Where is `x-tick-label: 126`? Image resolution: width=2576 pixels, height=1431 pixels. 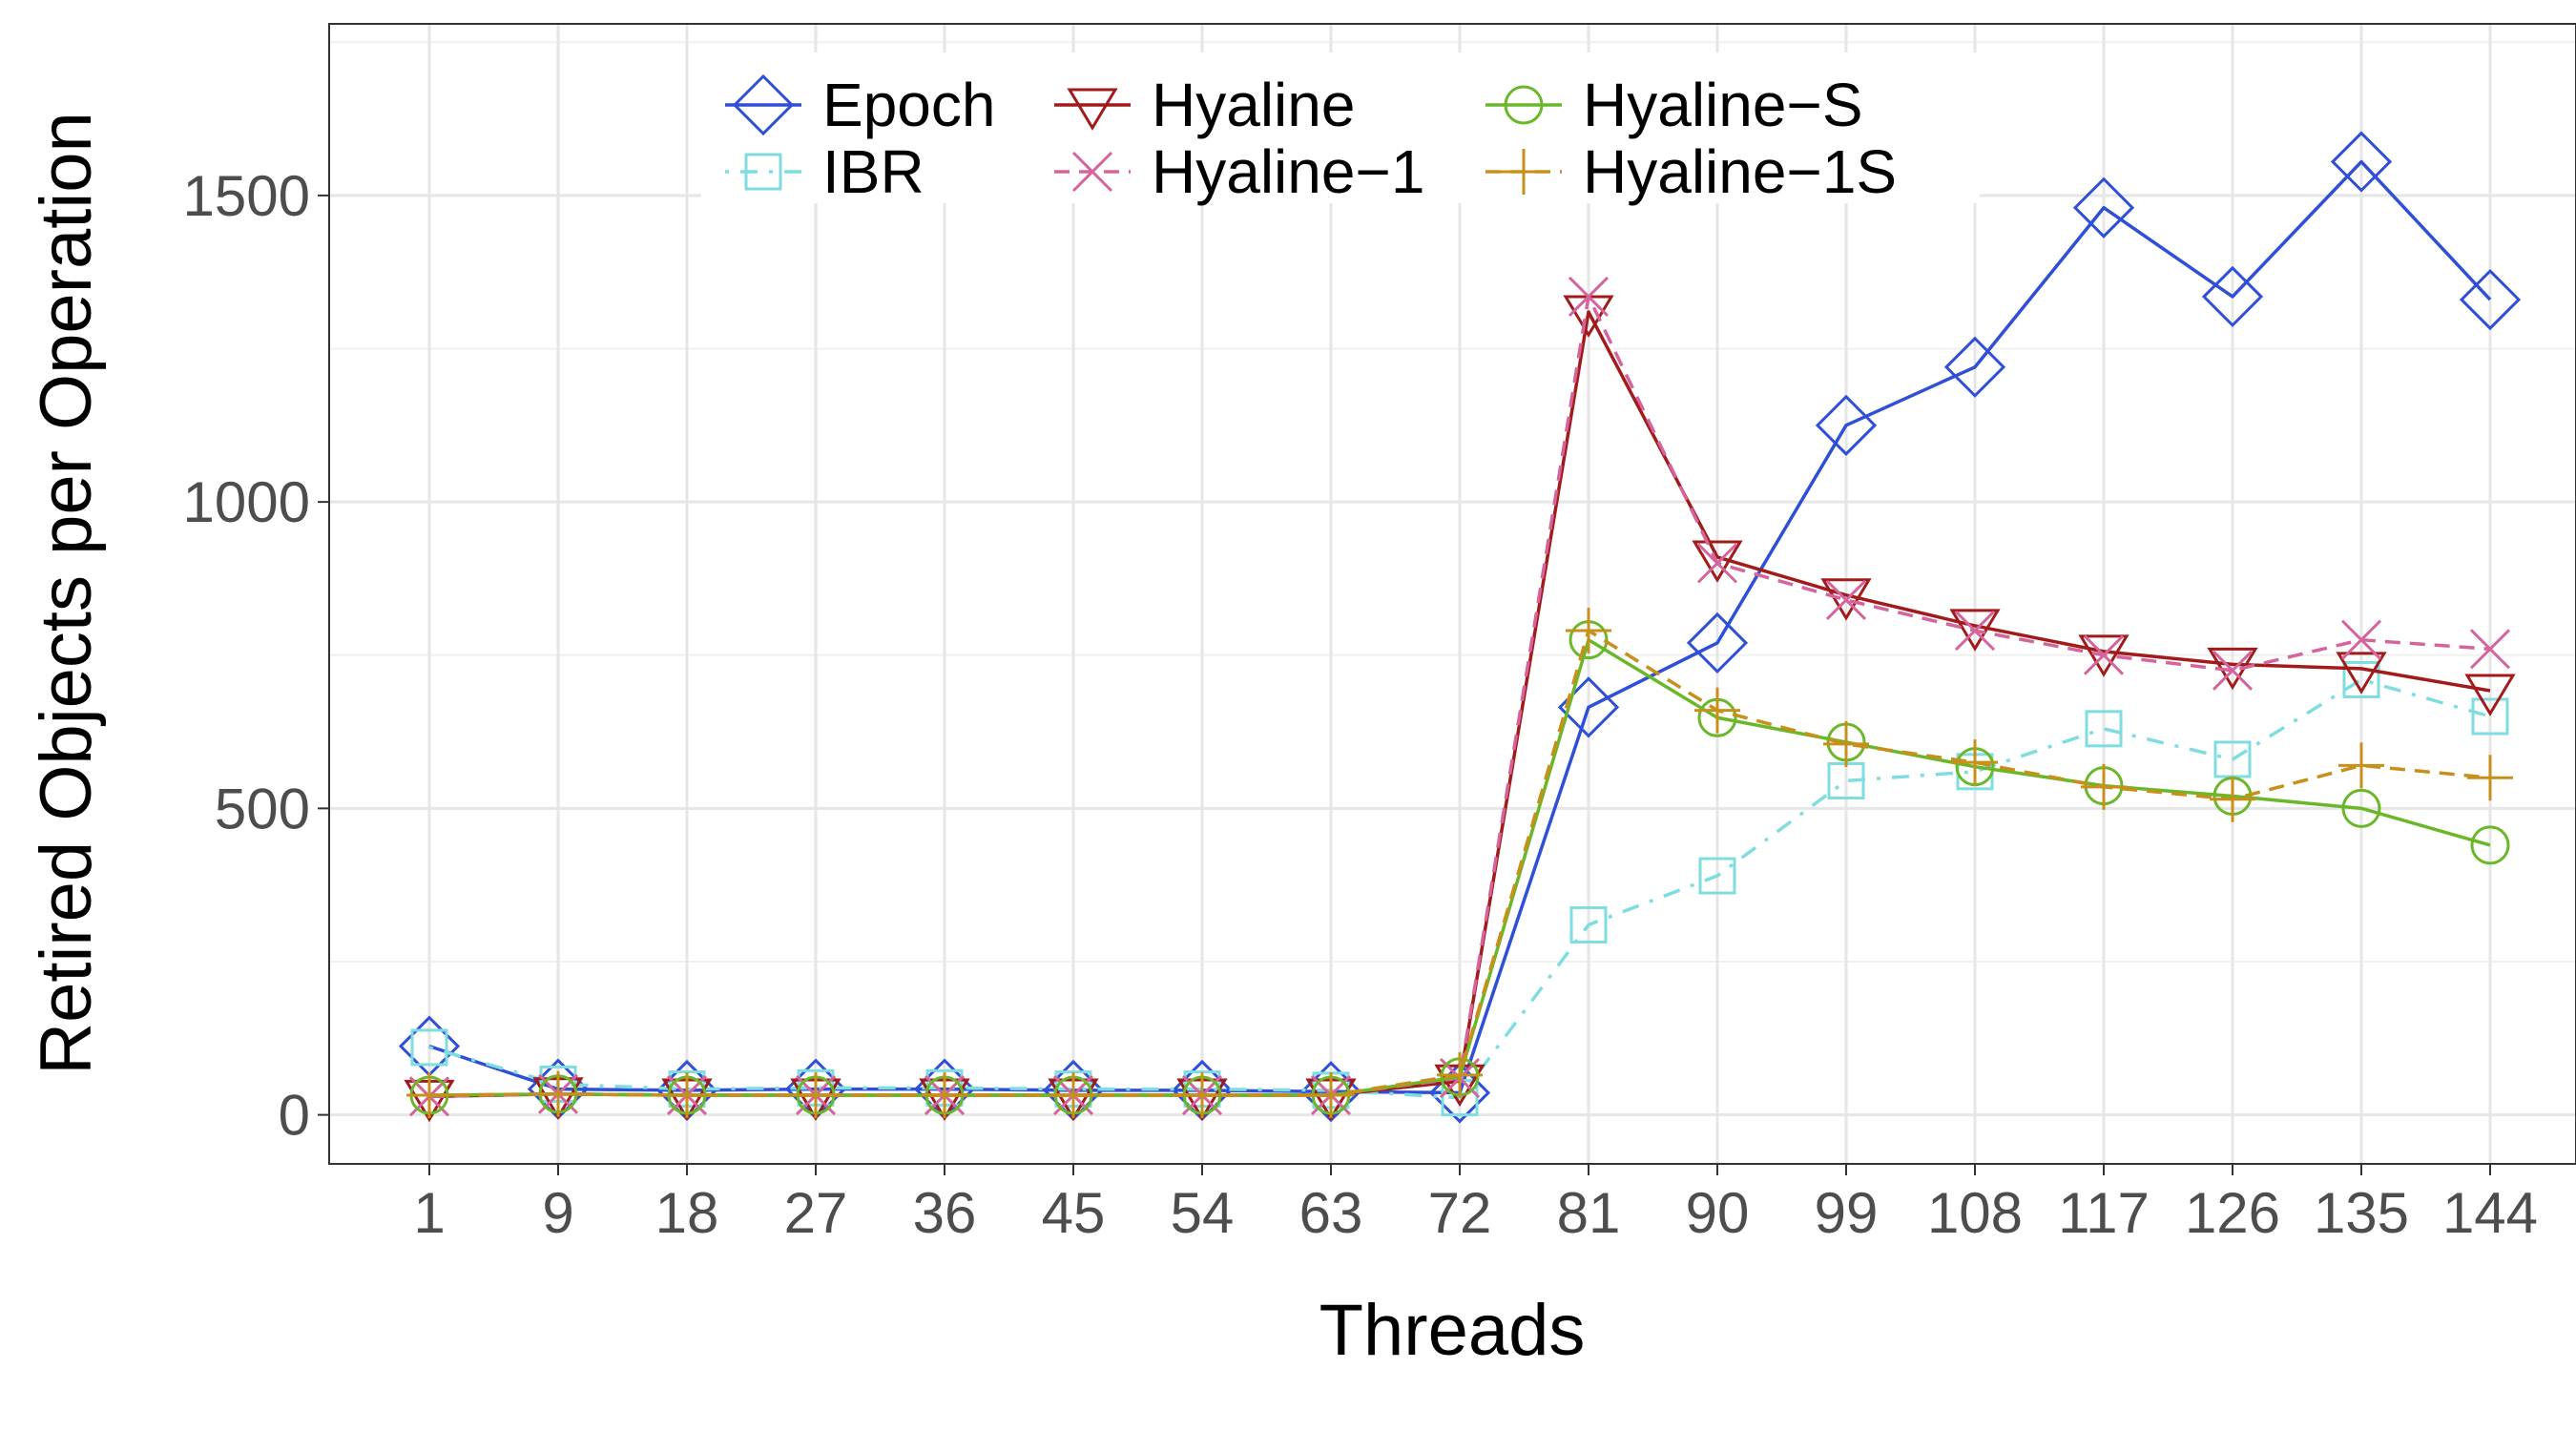 x-tick-label: 126 is located at coordinates (2232, 1213).